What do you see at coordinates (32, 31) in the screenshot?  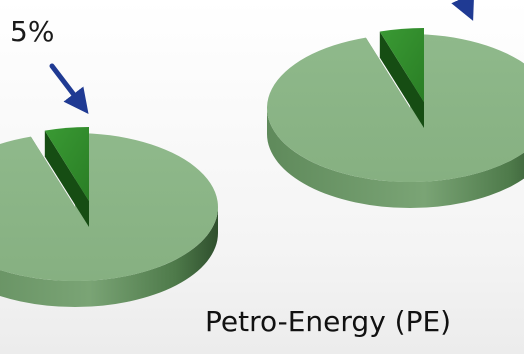 I see `slice-percentage-label: 5%` at bounding box center [32, 31].